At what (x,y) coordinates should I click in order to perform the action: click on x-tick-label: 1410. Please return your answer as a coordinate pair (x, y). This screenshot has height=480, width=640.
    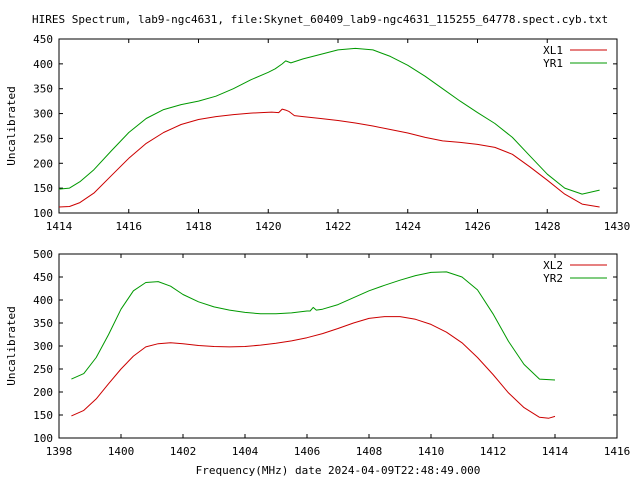
    Looking at the image, I should click on (431, 451).